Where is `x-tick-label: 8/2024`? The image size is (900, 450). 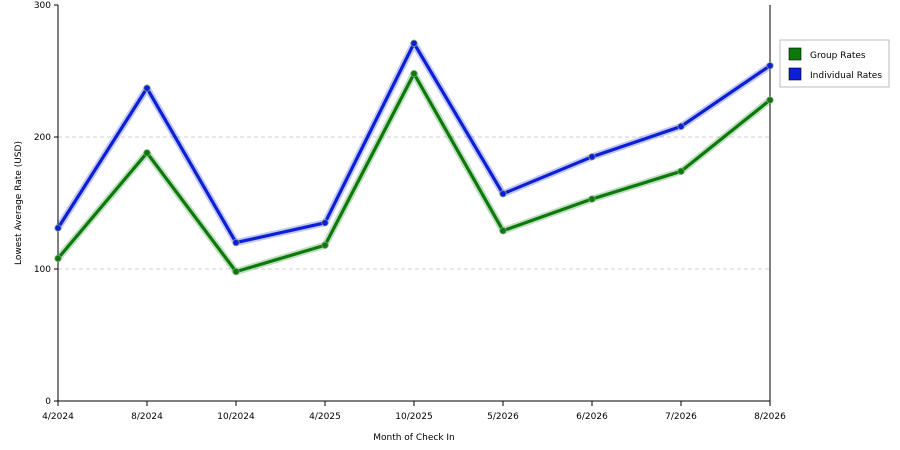
x-tick-label: 8/2024 is located at coordinates (147, 417).